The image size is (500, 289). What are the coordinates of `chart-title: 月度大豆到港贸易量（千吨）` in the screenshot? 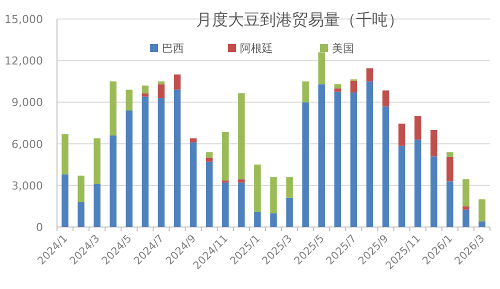 It's located at (300, 19).